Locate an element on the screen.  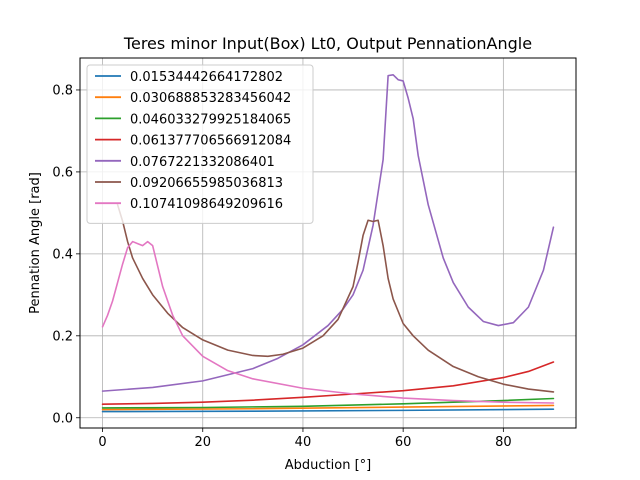
x-tick-label: 40 is located at coordinates (303, 442).